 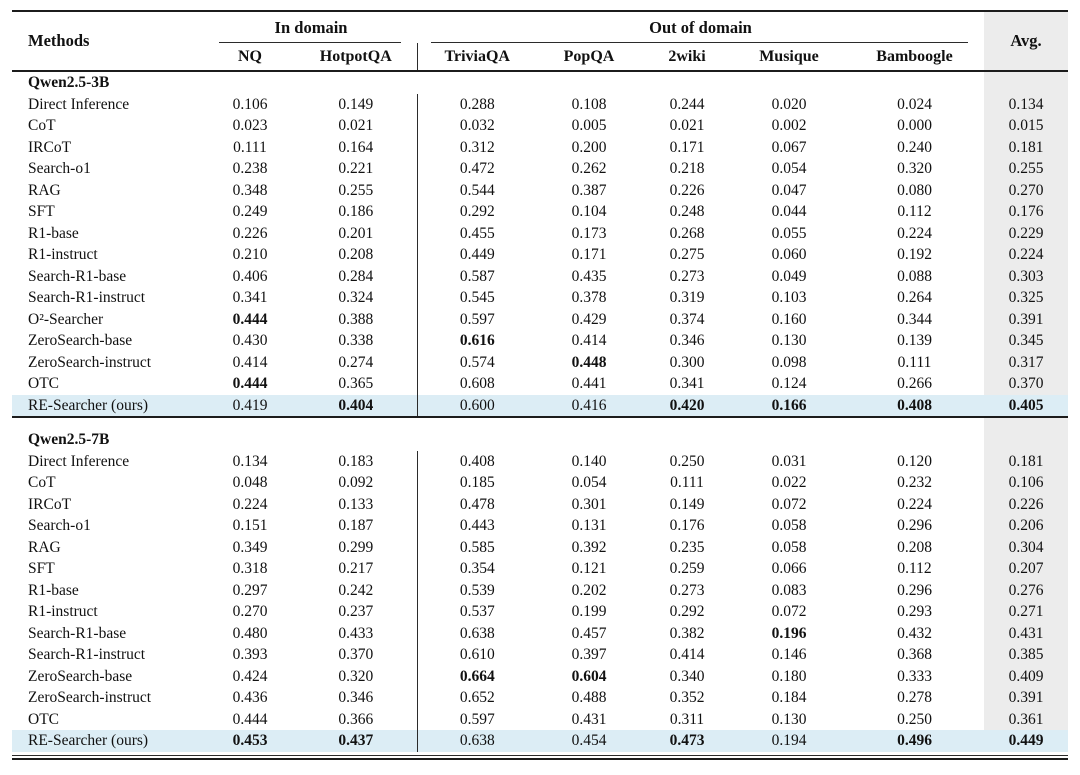 I want to click on group-header-in-domain: In domain, so click(x=311, y=27).